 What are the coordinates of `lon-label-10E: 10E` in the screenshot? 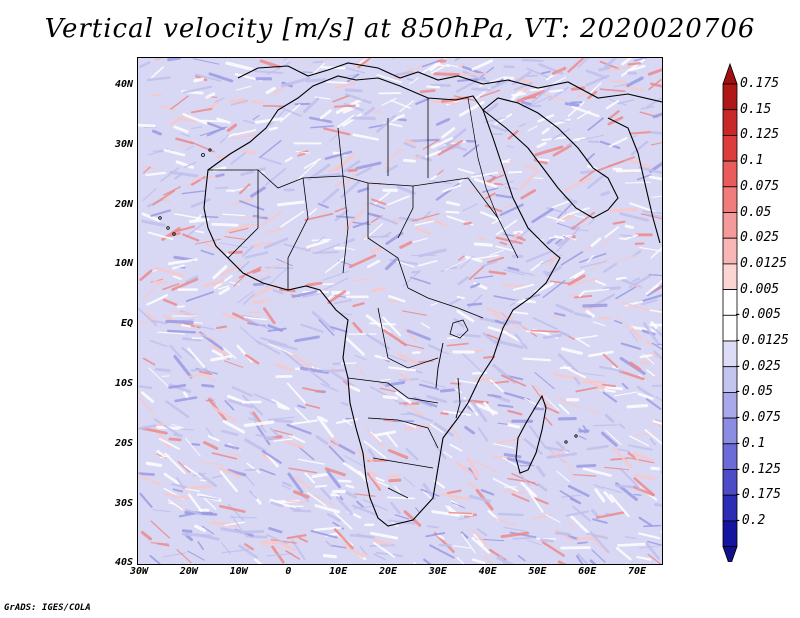 It's located at (338, 571).